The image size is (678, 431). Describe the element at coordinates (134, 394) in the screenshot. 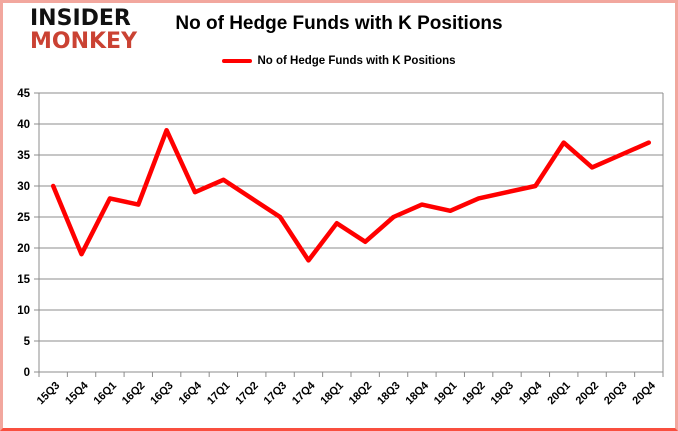

I see `svg-text: 16Q2` at that location.